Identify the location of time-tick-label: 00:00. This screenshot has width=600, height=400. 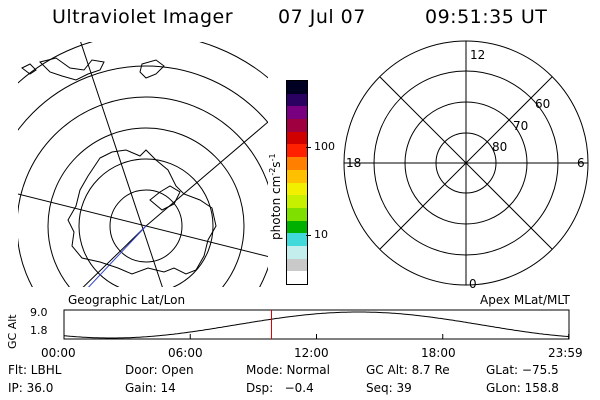
(58, 353).